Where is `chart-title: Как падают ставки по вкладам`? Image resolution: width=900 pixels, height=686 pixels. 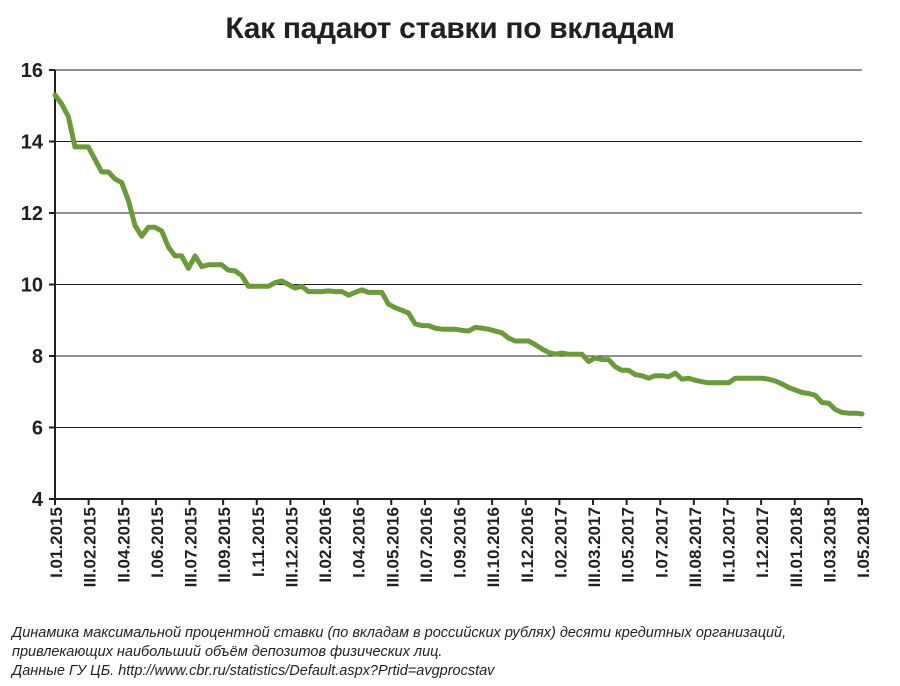
chart-title: Как падают ставки по вкладам is located at coordinates (450, 28).